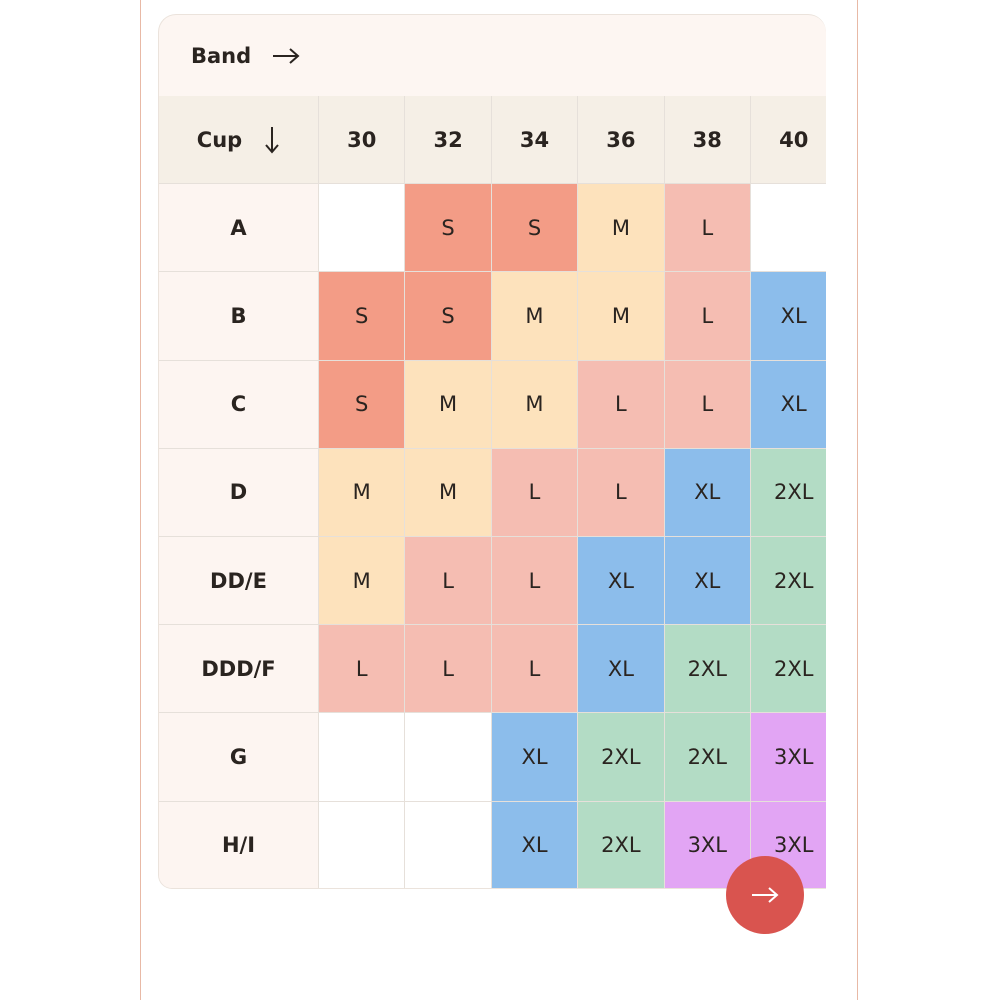 The height and width of the screenshot is (1000, 1000). What do you see at coordinates (238, 404) in the screenshot?
I see `cup-size-text: C` at bounding box center [238, 404].